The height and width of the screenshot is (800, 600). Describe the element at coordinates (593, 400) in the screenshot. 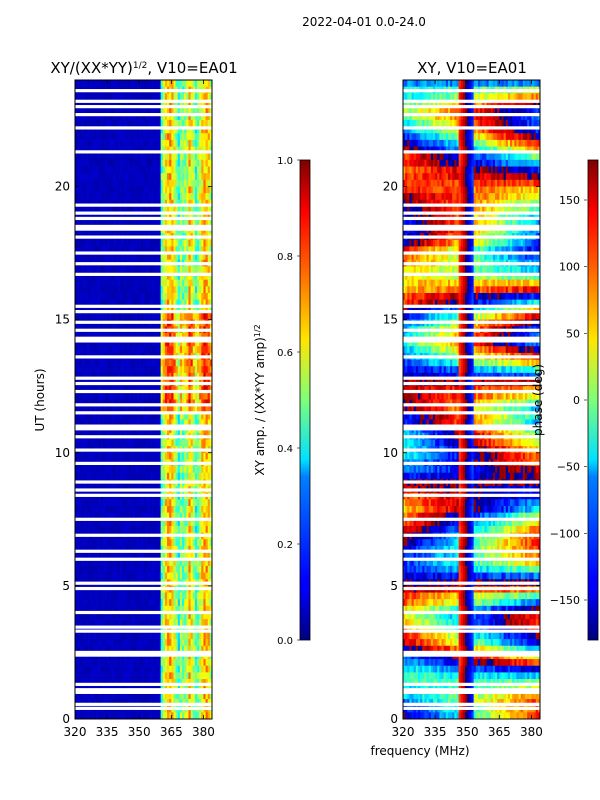

I see `right-colorbar-bar` at that location.